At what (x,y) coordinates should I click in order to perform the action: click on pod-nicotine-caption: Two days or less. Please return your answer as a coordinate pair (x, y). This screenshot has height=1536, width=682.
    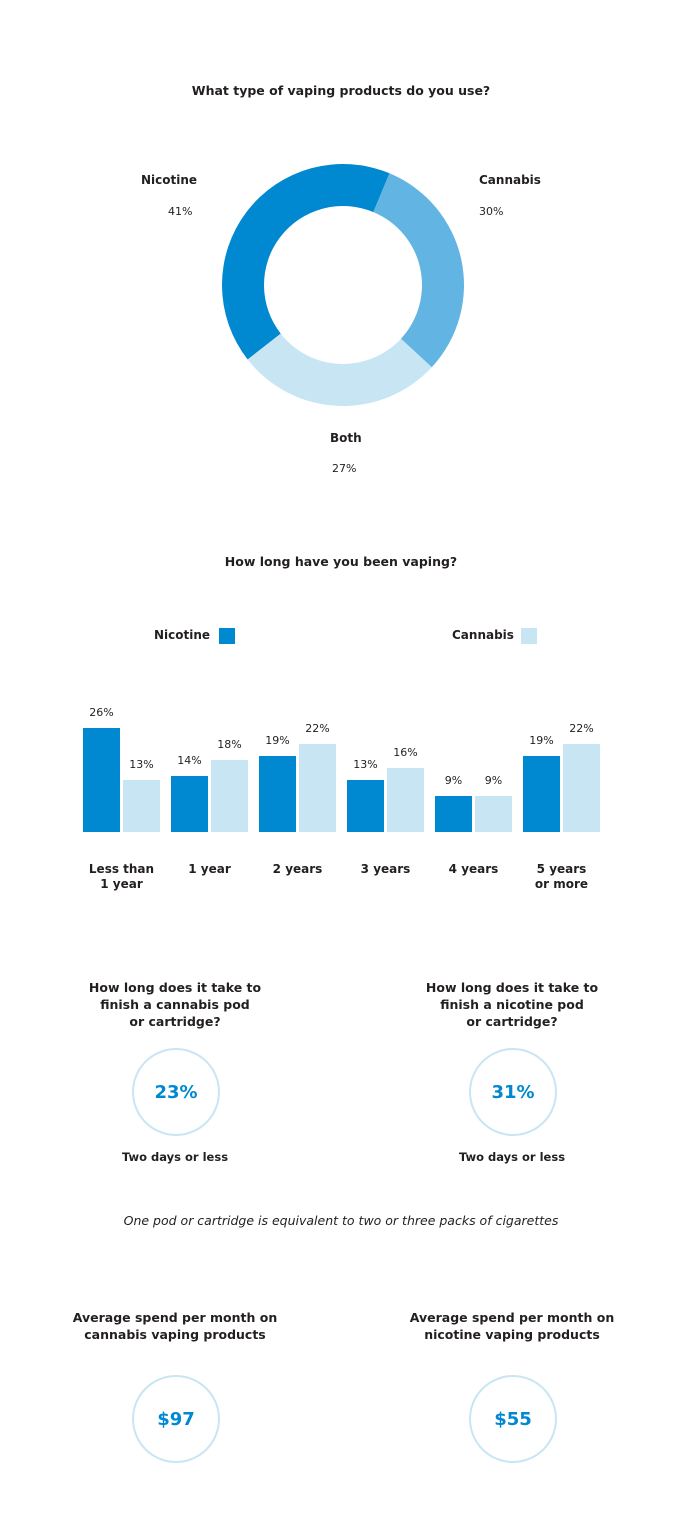
    Looking at the image, I should click on (512, 1157).